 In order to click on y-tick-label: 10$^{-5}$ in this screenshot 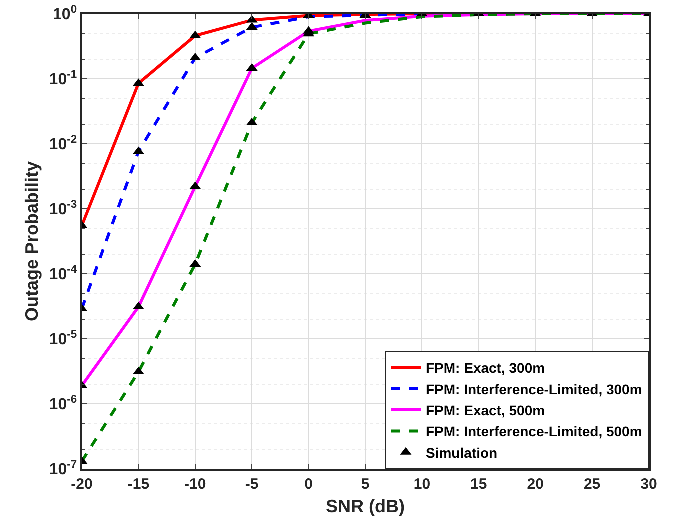, I will do `click(63, 338)`.